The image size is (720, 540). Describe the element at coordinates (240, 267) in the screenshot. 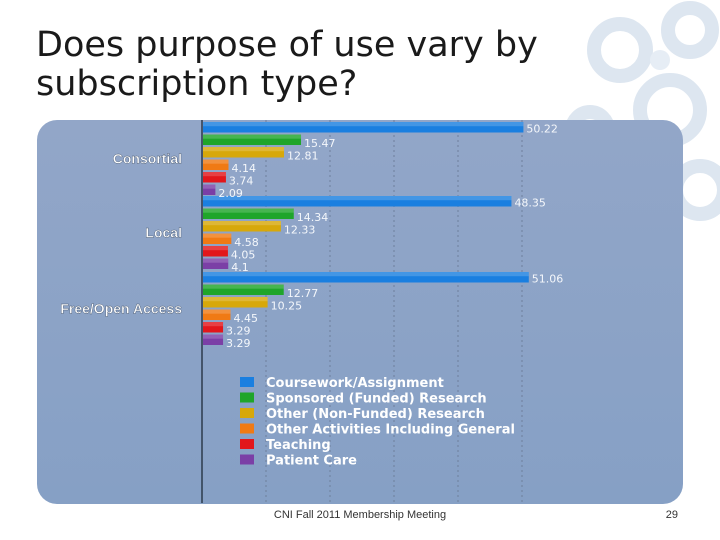

I see `bar-value-label: 4.1` at that location.